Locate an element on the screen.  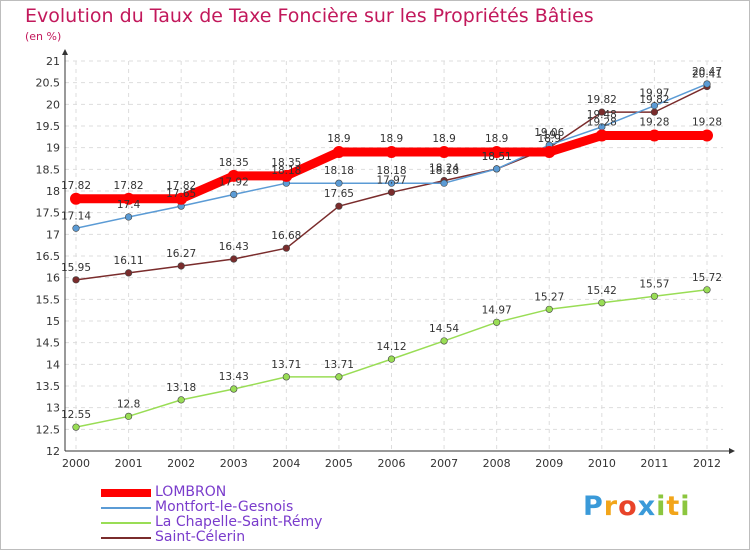
y-tick-label: 17 is located at coordinates (53, 234).